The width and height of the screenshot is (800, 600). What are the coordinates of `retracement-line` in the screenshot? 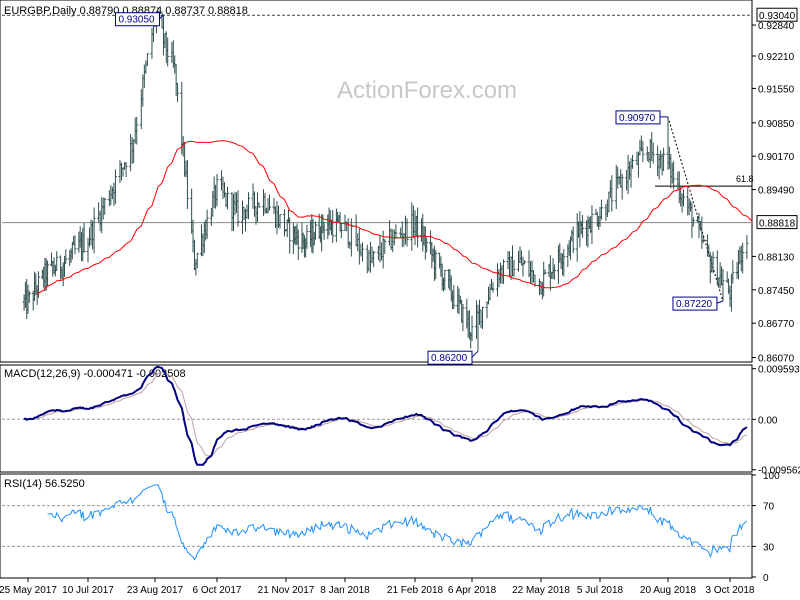 It's located at (695, 209).